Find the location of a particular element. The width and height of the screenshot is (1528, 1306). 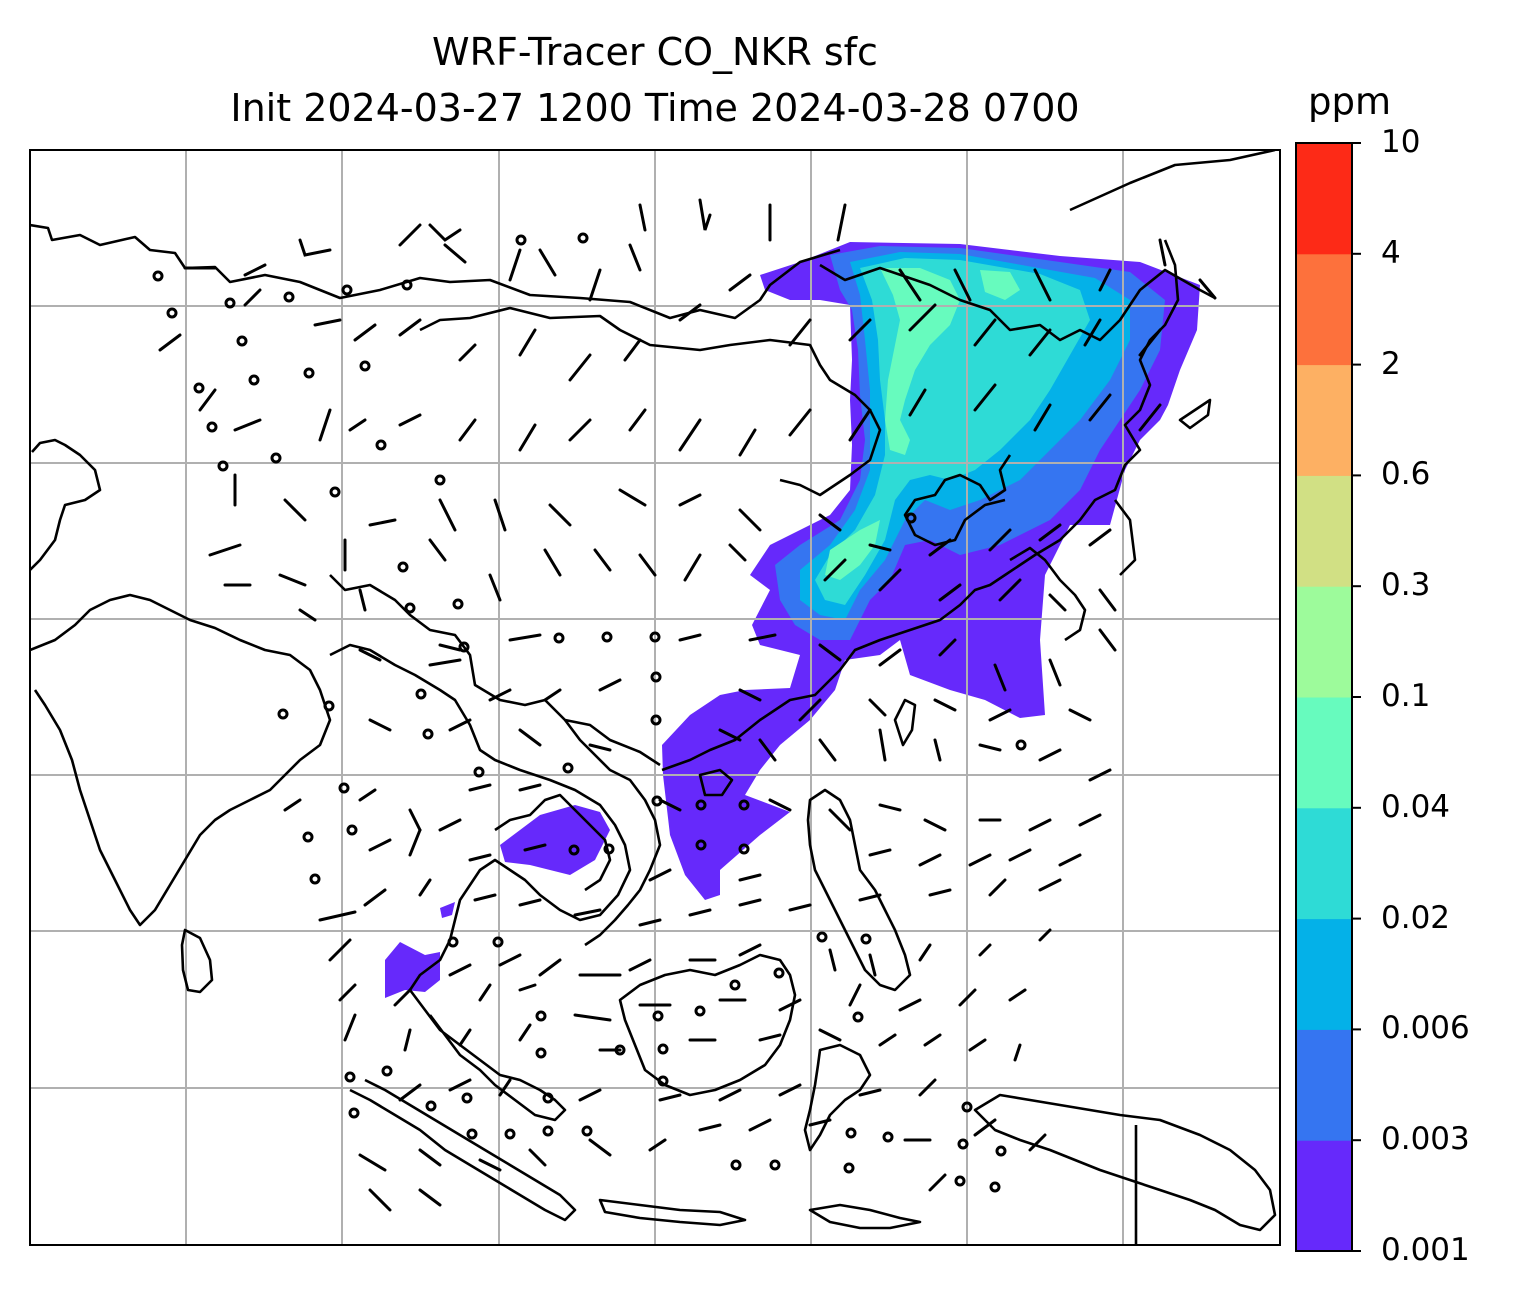

plume-level-4a is located at coordinates (920, 361).